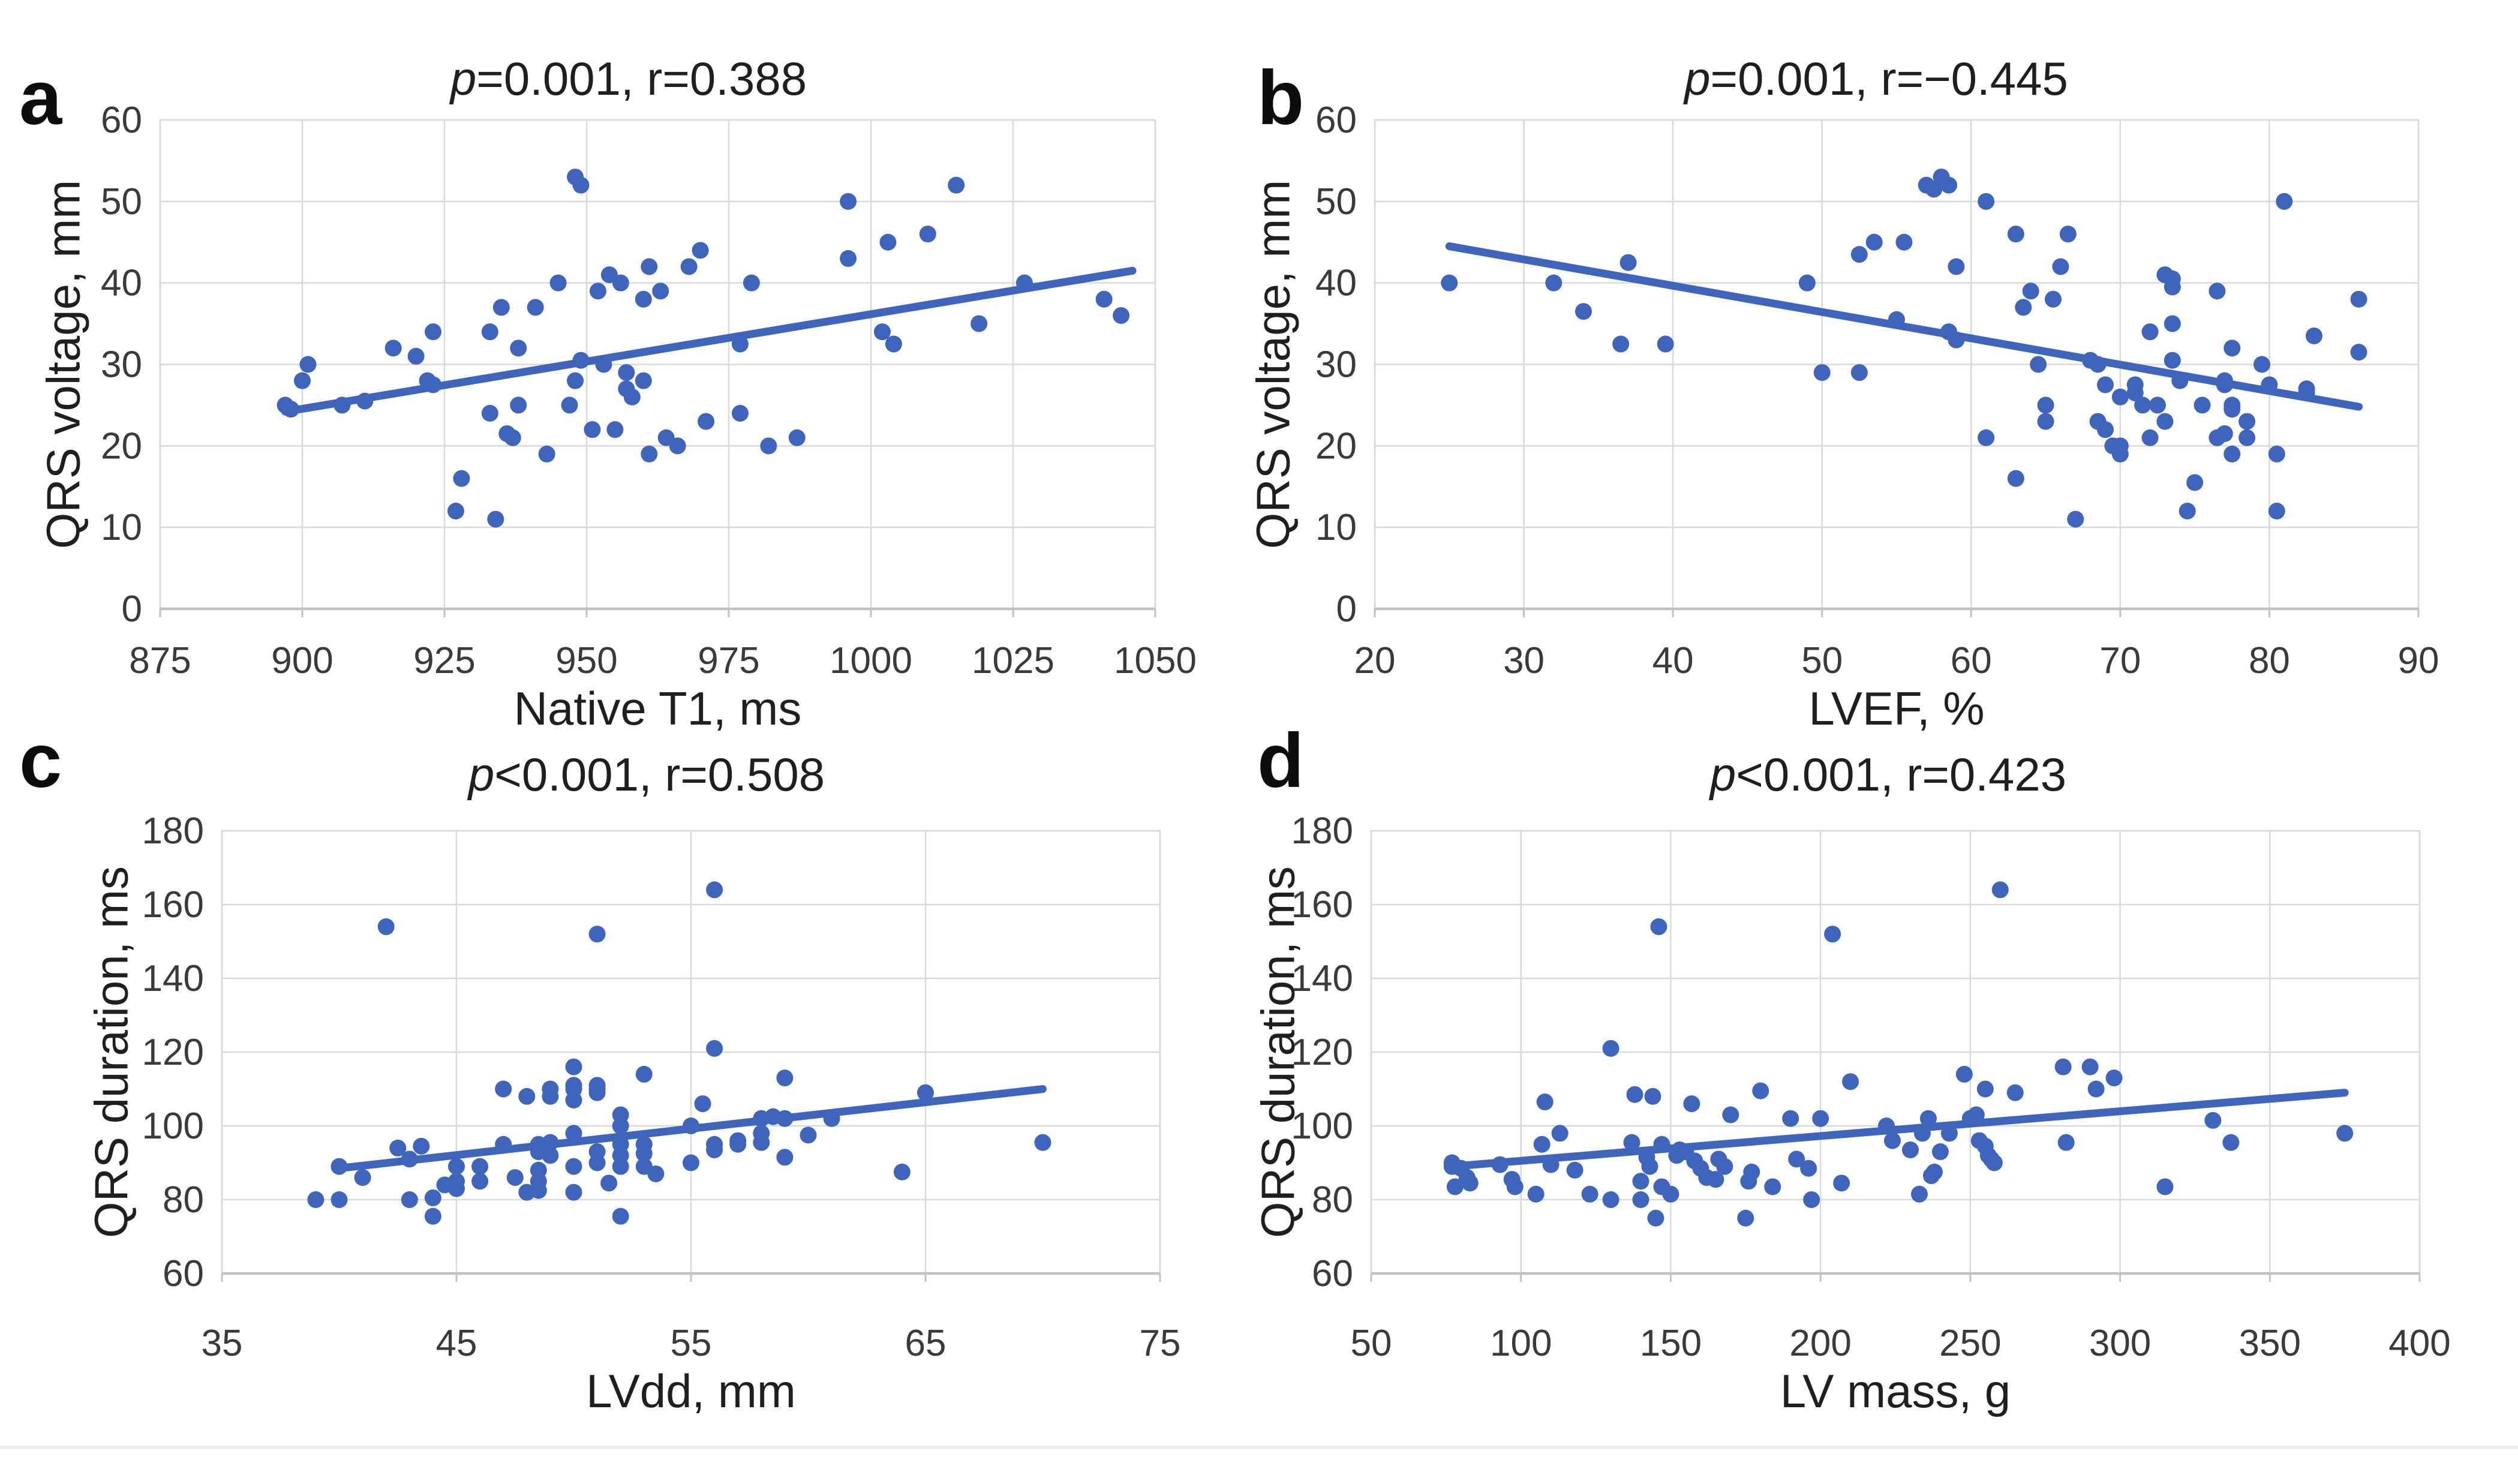  Describe the element at coordinates (1875, 78) in the screenshot. I see `chart-title: p=0.001, r=−0.445` at that location.